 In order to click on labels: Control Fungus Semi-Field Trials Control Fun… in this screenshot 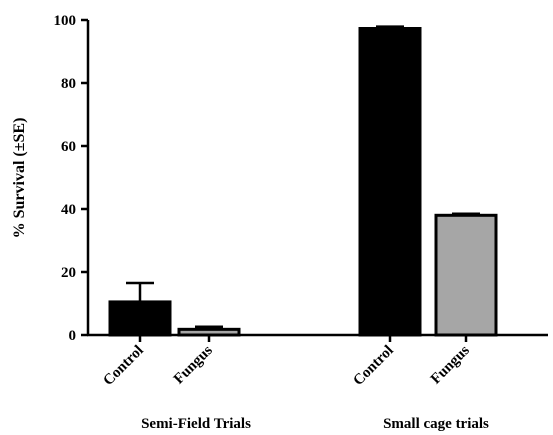, I will do `click(294, 387)`.